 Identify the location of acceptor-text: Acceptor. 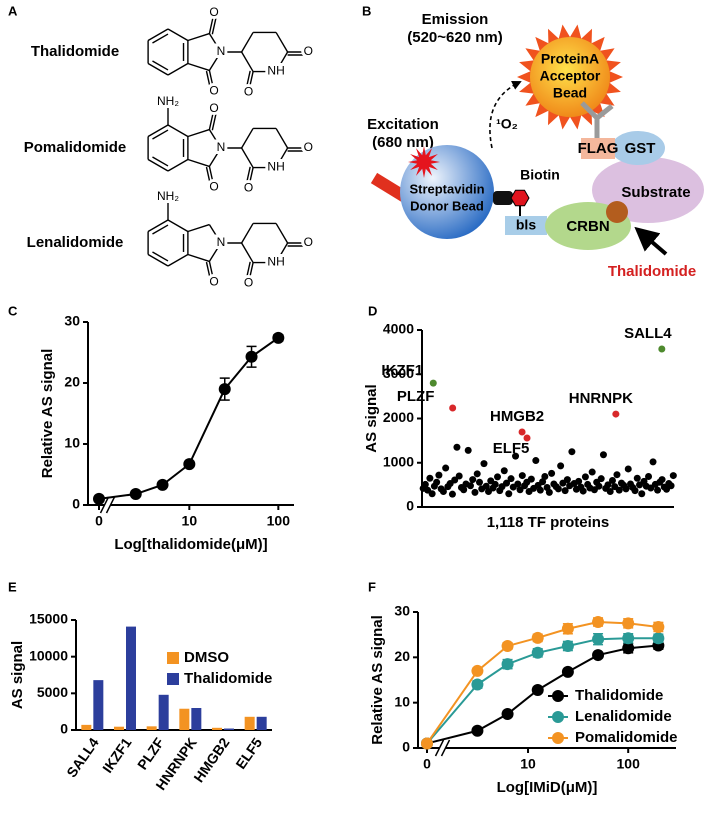
(570, 76).